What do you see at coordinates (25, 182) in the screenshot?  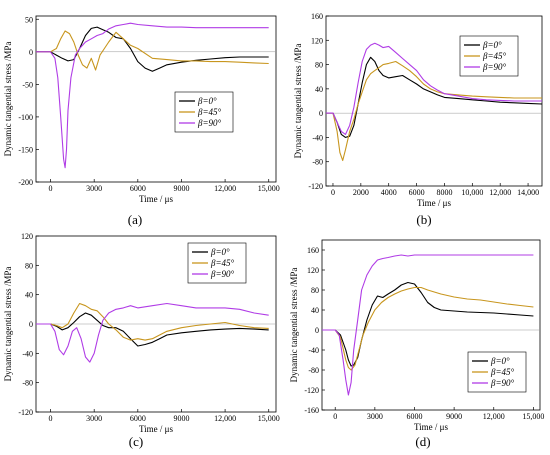 I see `y-tick-label: -200` at bounding box center [25, 182].